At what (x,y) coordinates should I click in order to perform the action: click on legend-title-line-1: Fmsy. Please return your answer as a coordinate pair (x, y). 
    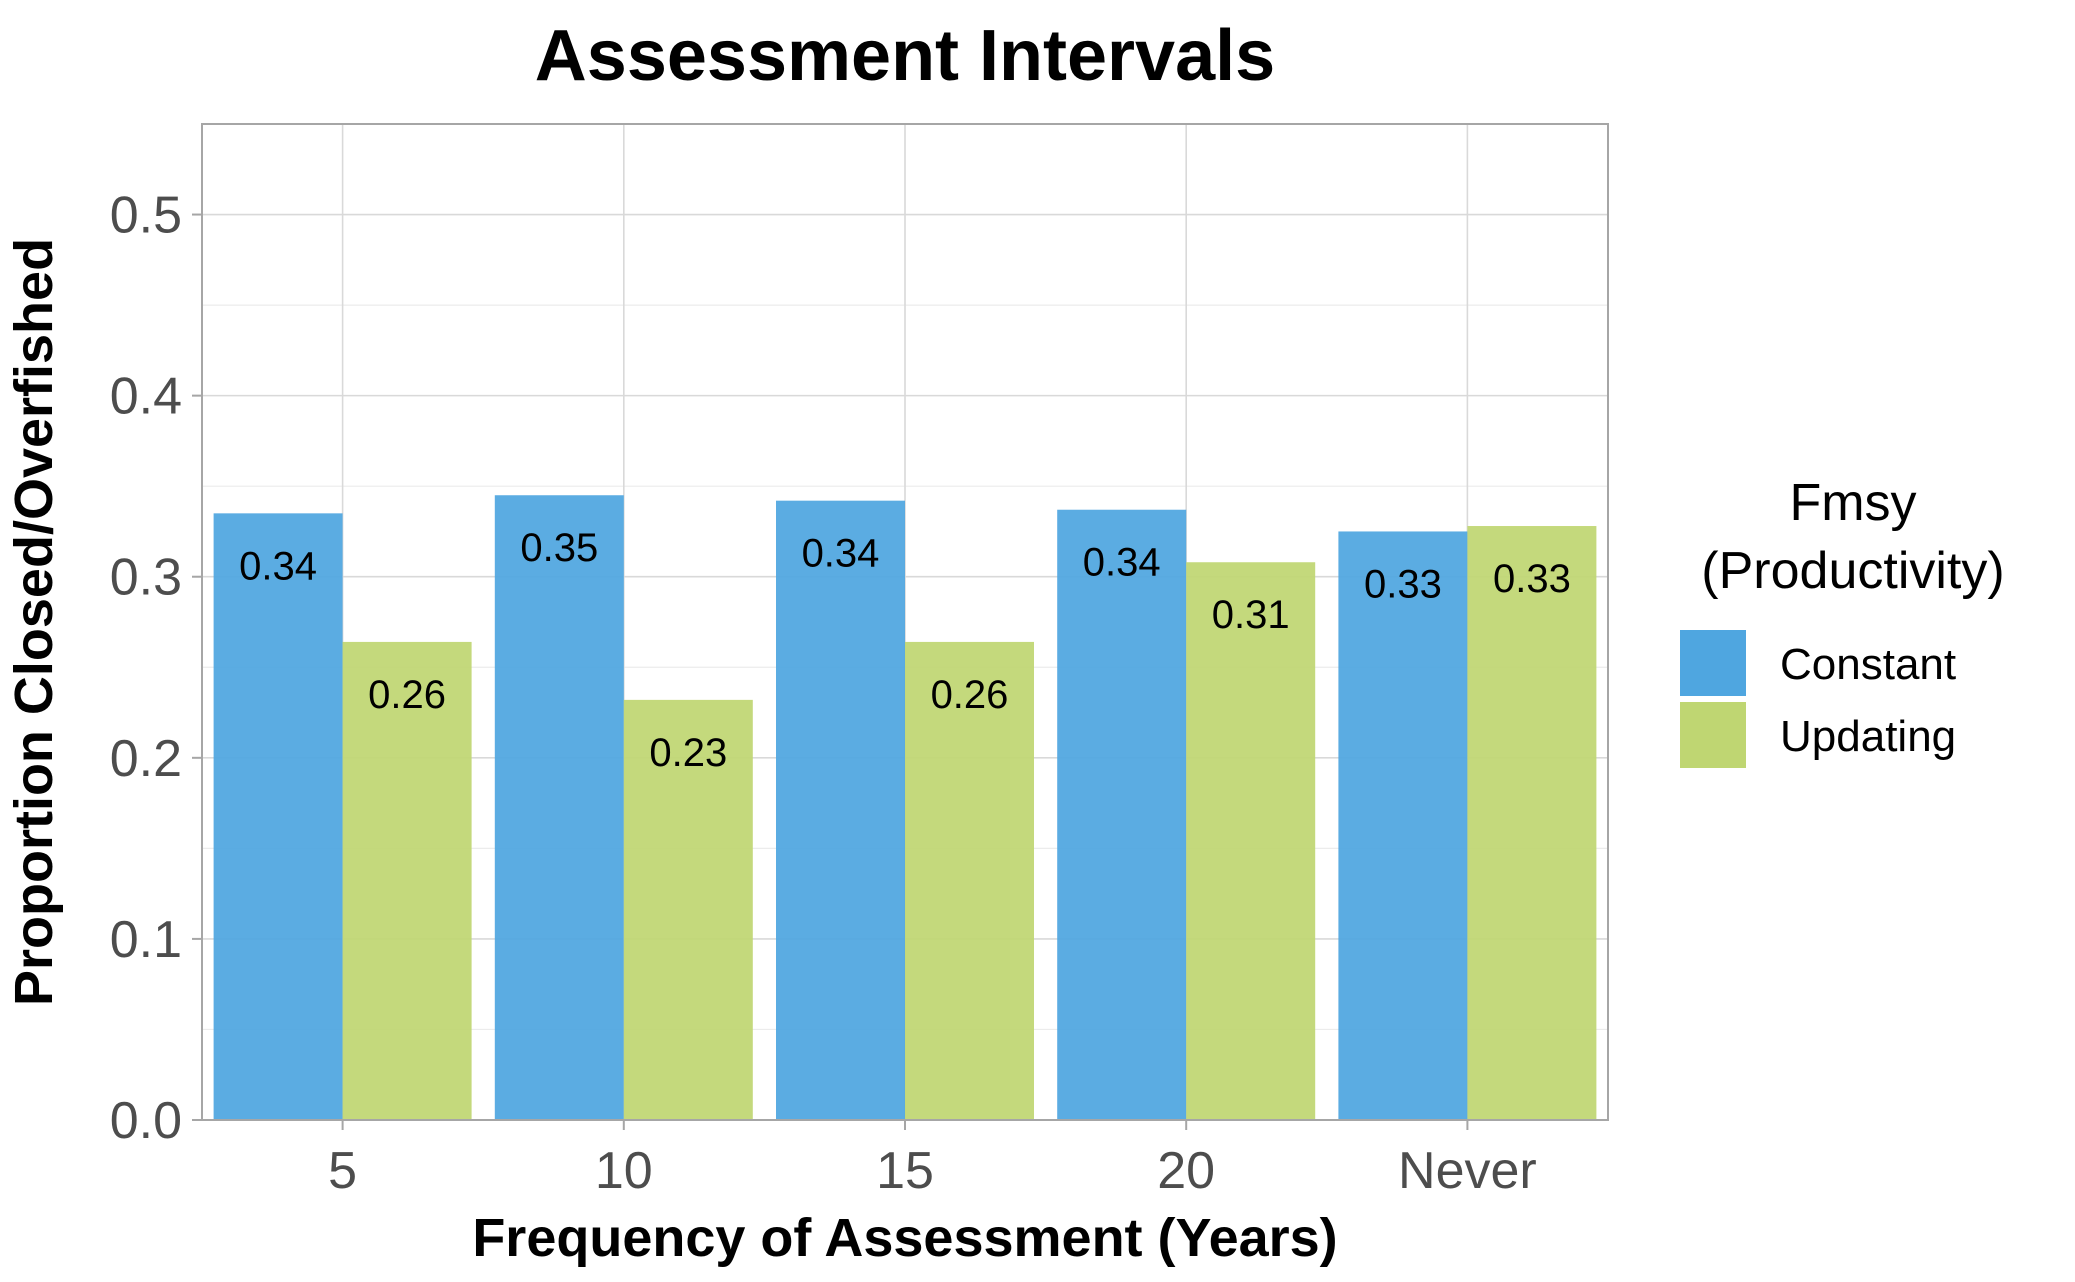
    Looking at the image, I should click on (1852, 503).